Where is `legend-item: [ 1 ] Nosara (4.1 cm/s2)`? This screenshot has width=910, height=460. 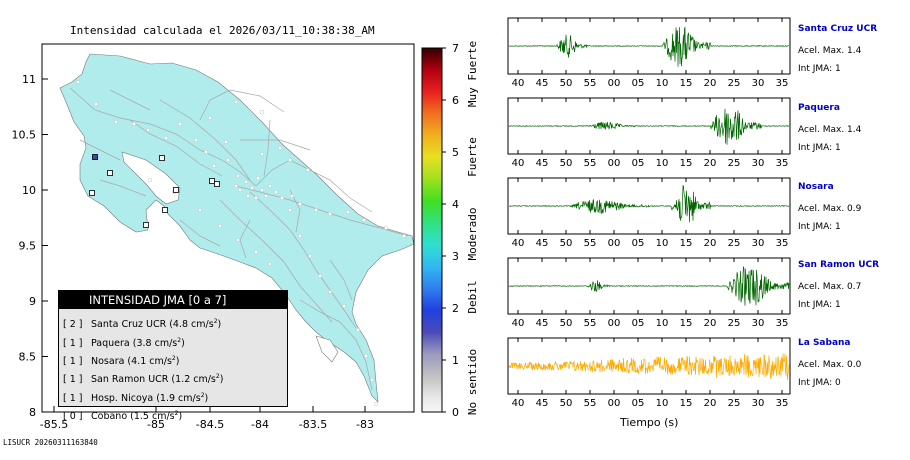 legend-item: [ 1 ] Nosara (4.1 cm/s2) is located at coordinates (173, 360).